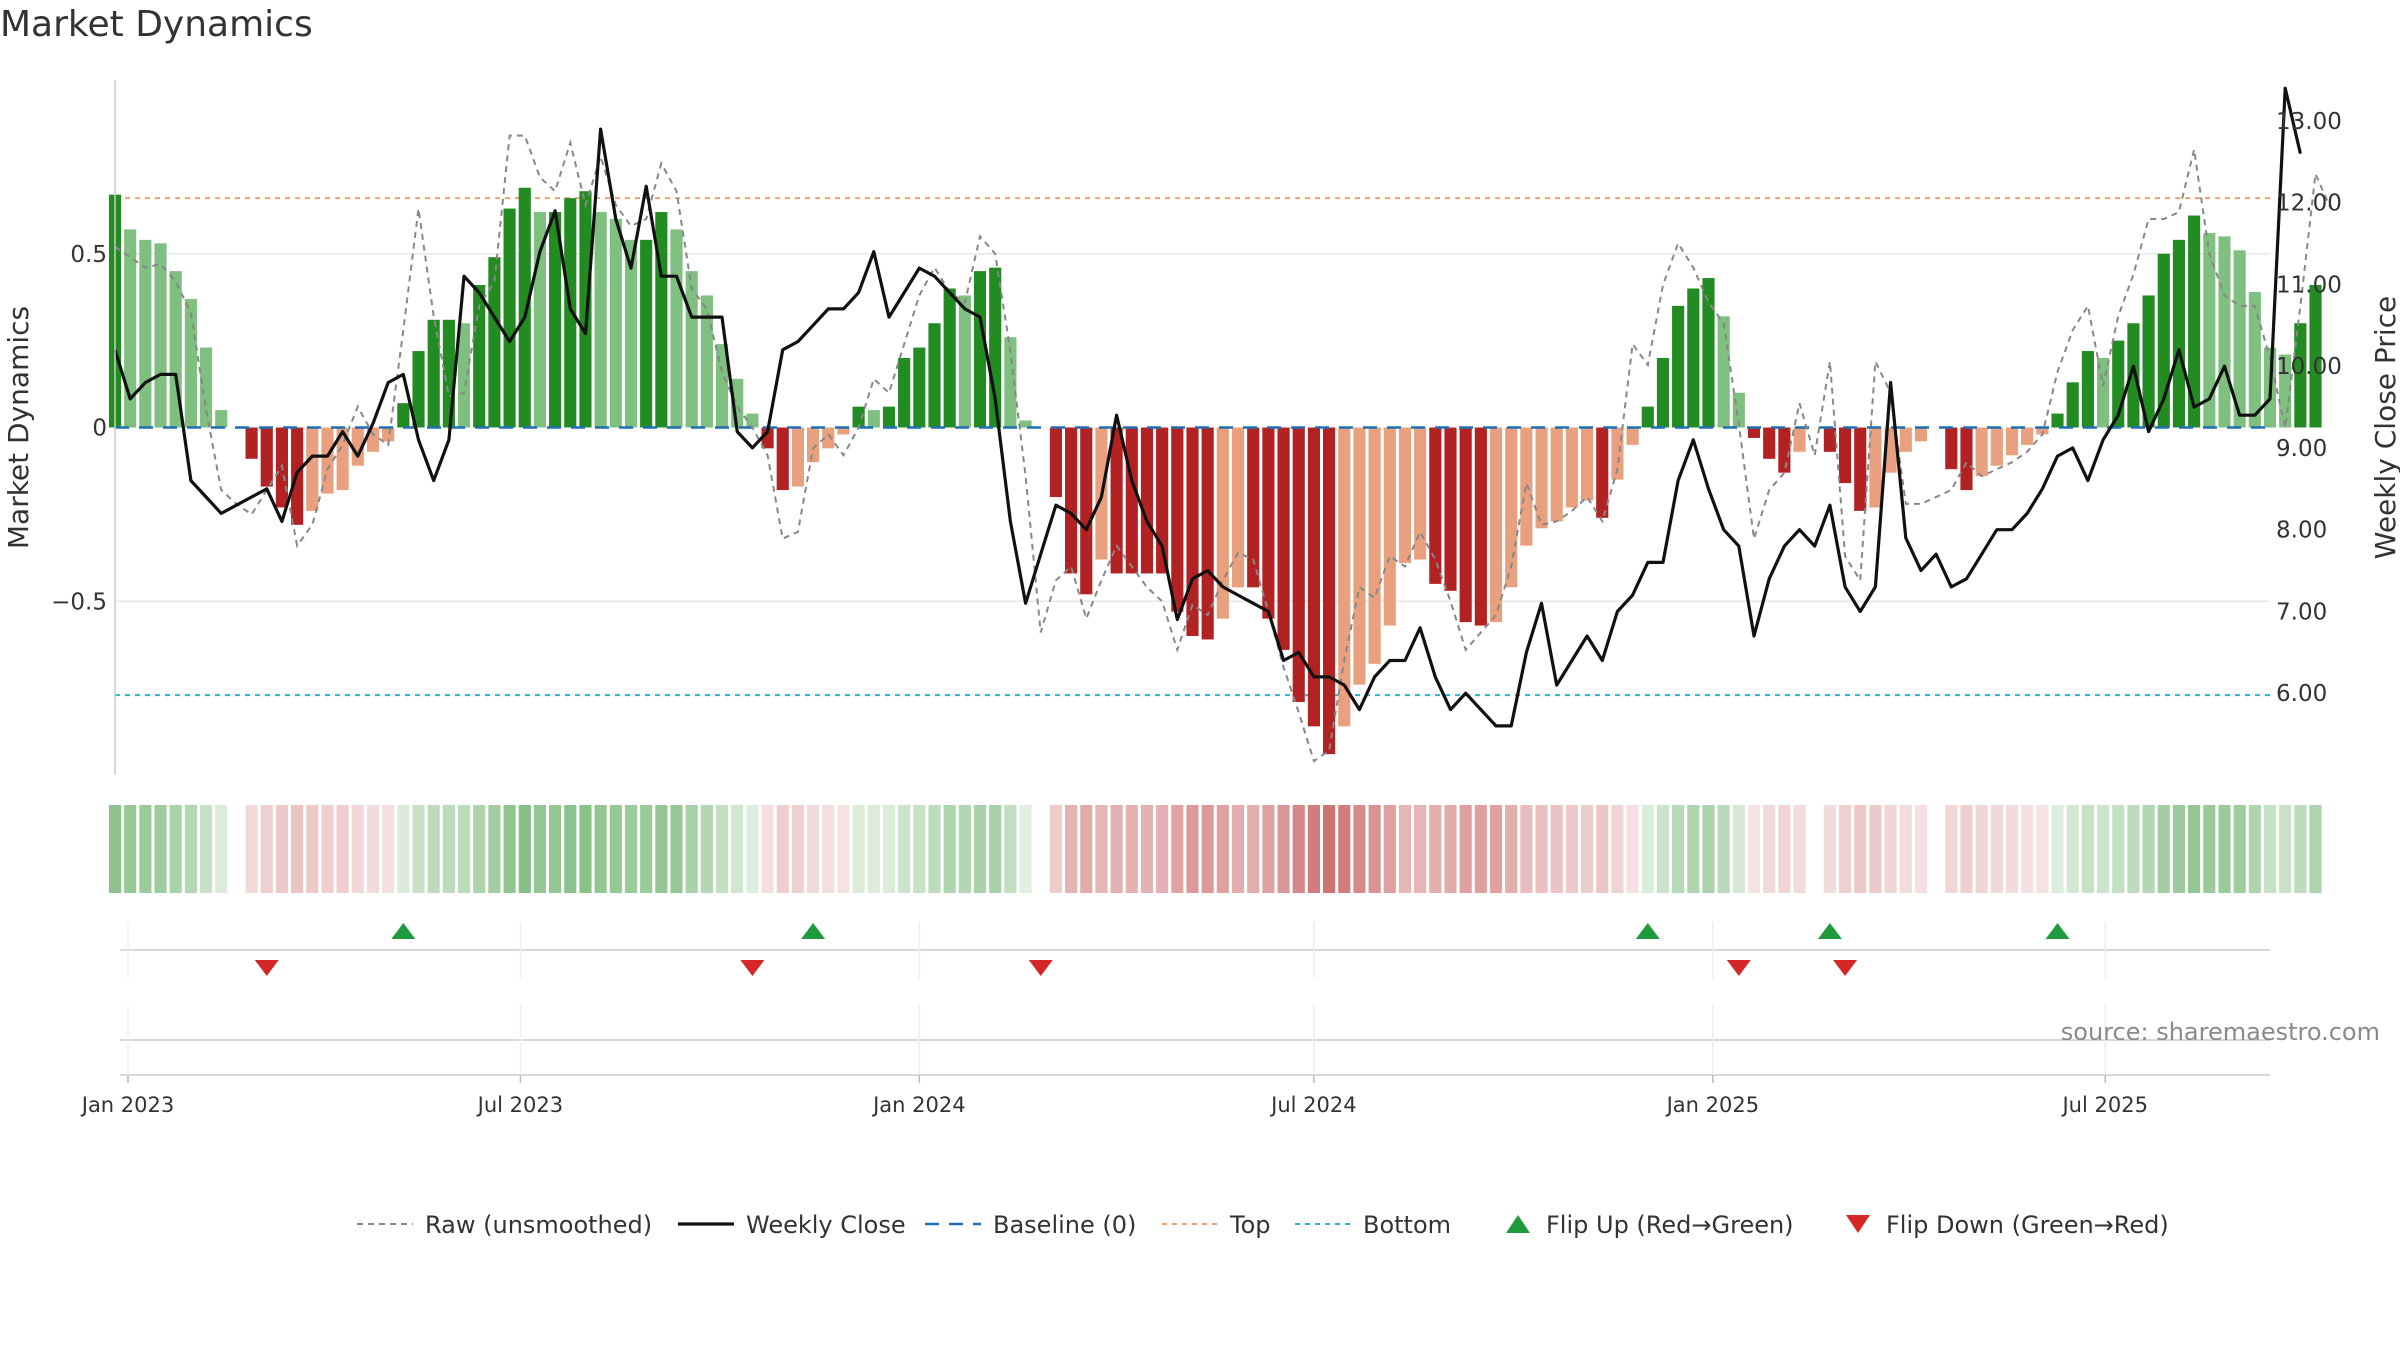  I want to click on legend-item-close: Weekly Close, so click(792, 1225).